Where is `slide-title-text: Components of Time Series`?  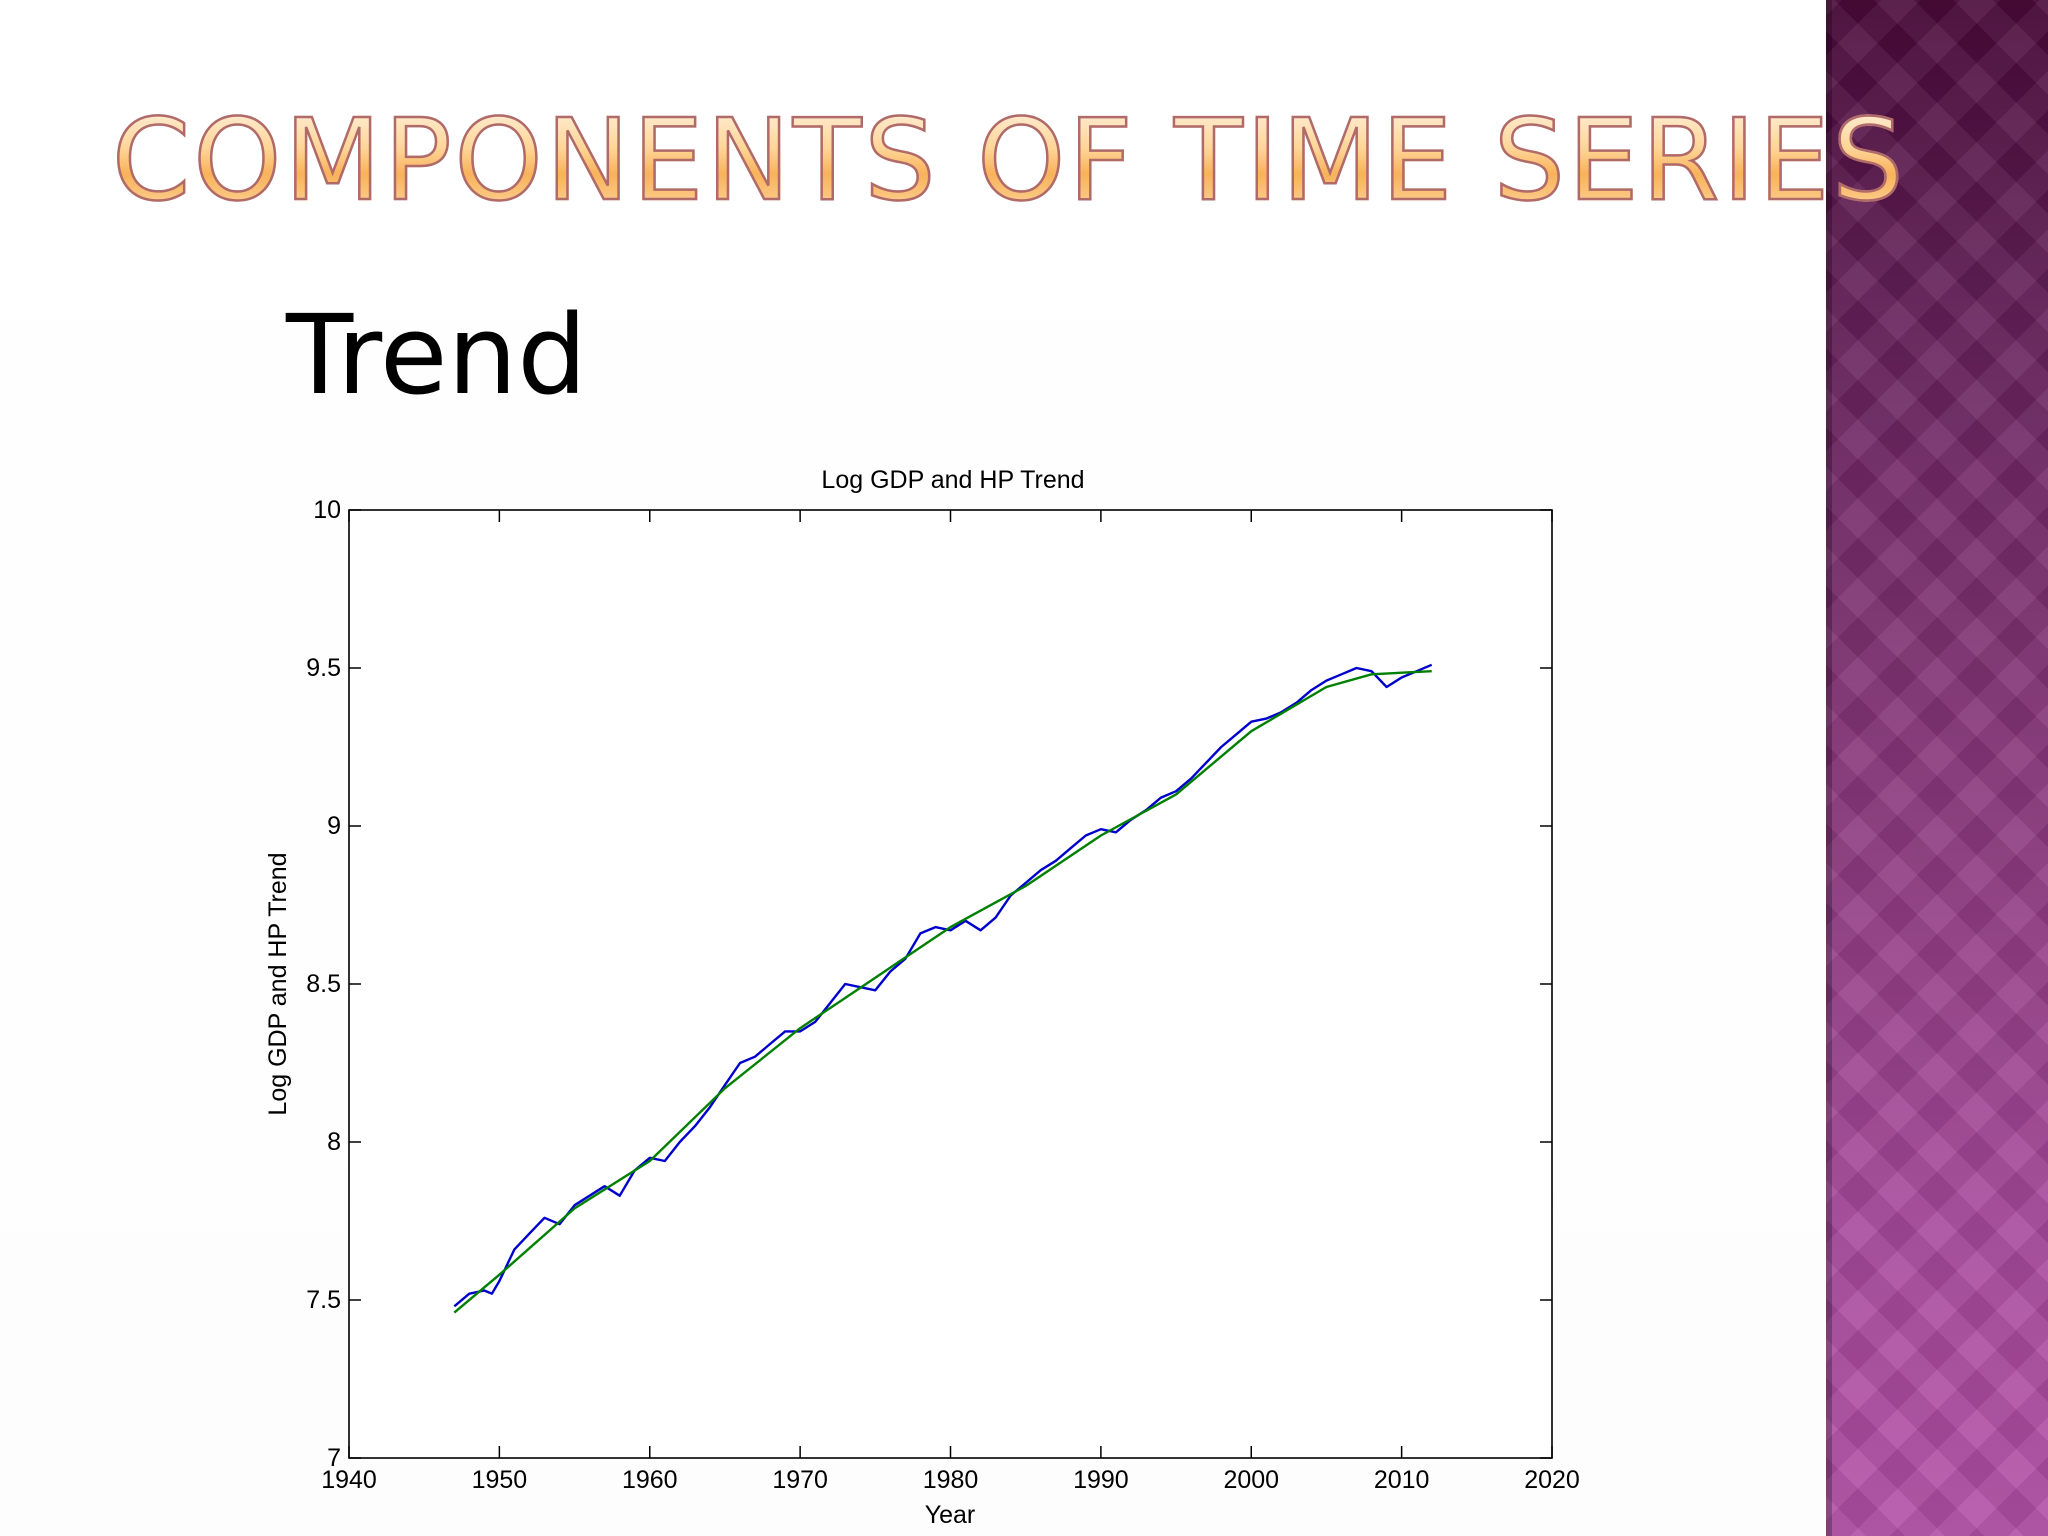 slide-title-text: Components of Time Series is located at coordinates (1009, 161).